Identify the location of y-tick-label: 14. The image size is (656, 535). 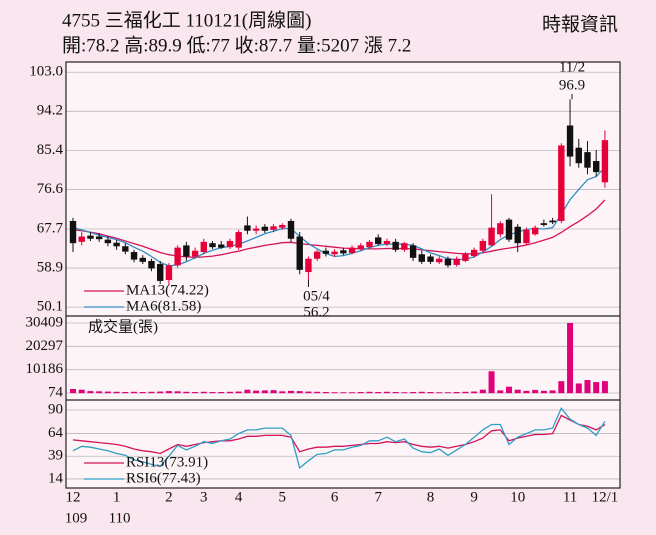
(56, 478).